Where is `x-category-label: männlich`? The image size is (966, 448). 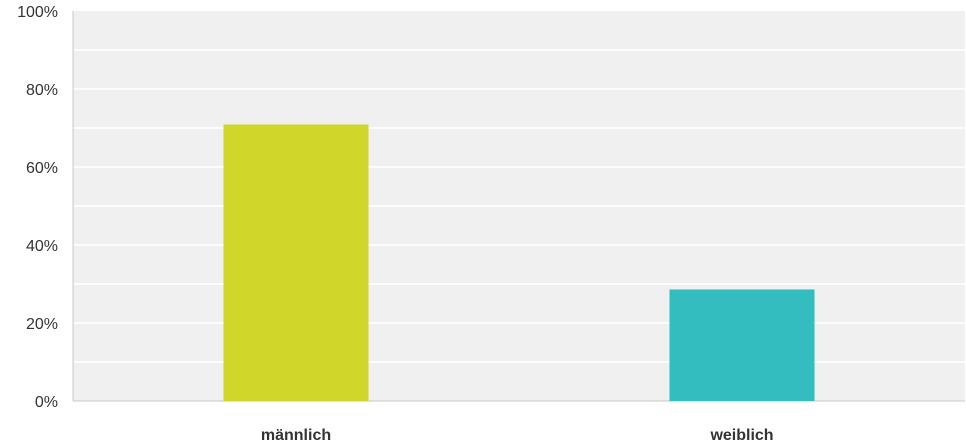 x-category-label: männlich is located at coordinates (296, 435).